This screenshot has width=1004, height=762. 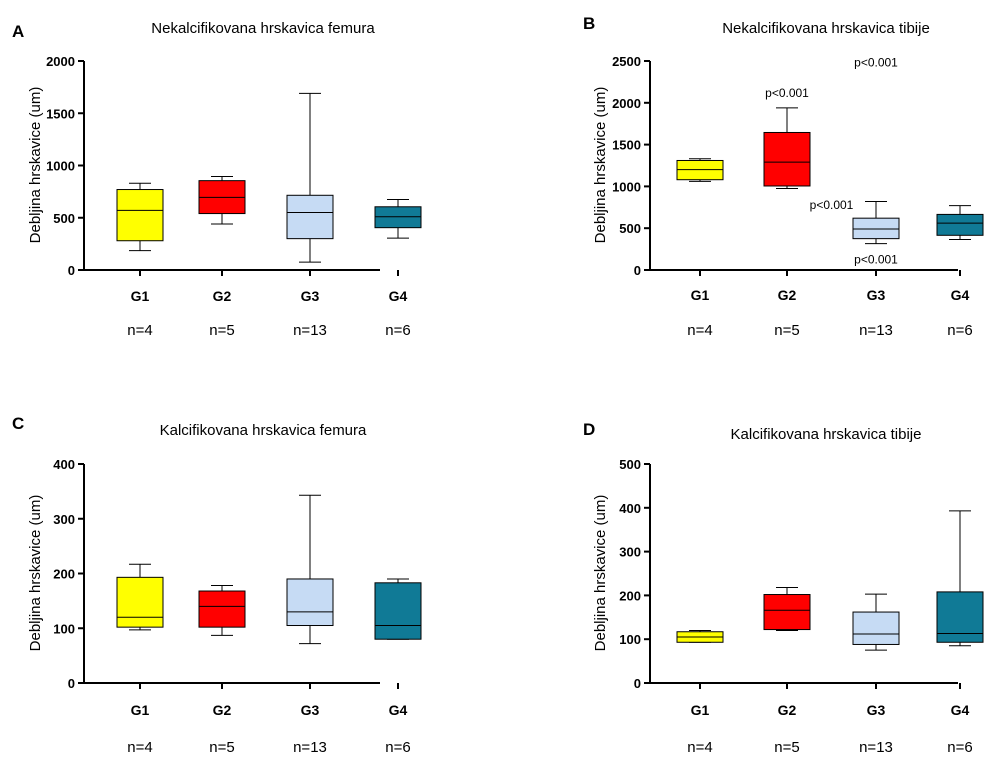 I want to click on chart-title: Nekalcifikovana hrskavica femura, so click(x=263, y=28).